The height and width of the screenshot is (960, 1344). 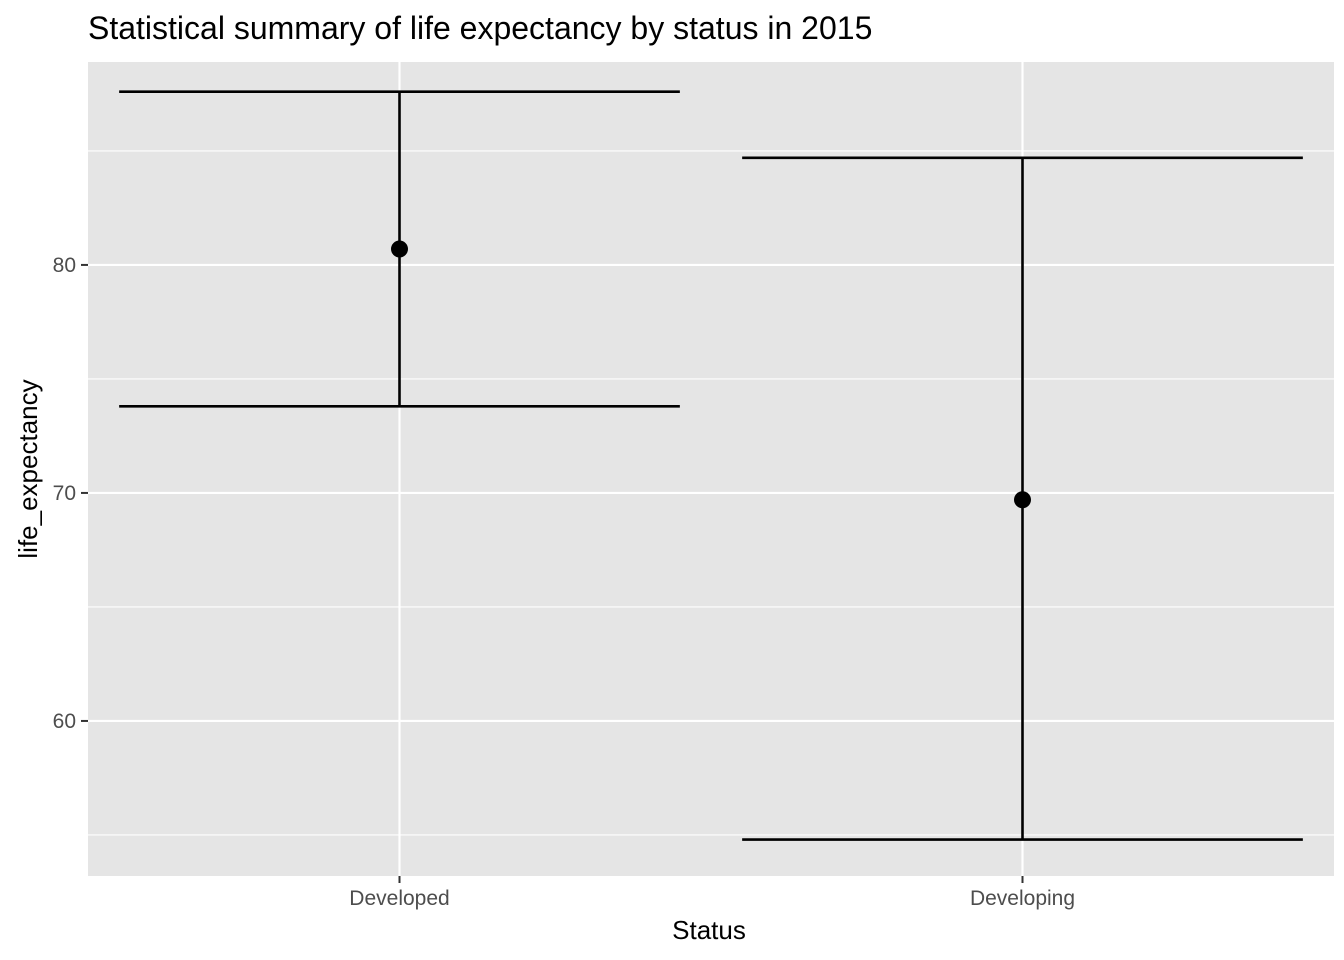 What do you see at coordinates (64, 721) in the screenshot?
I see `y-tick-label: 60` at bounding box center [64, 721].